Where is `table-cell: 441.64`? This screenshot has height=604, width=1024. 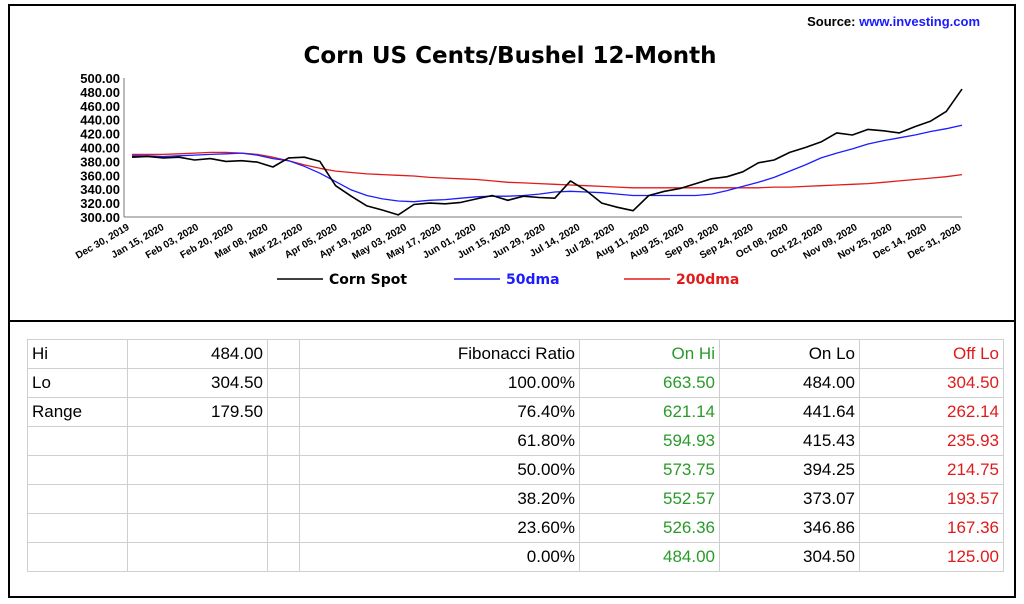
table-cell: 441.64 is located at coordinates (789, 412).